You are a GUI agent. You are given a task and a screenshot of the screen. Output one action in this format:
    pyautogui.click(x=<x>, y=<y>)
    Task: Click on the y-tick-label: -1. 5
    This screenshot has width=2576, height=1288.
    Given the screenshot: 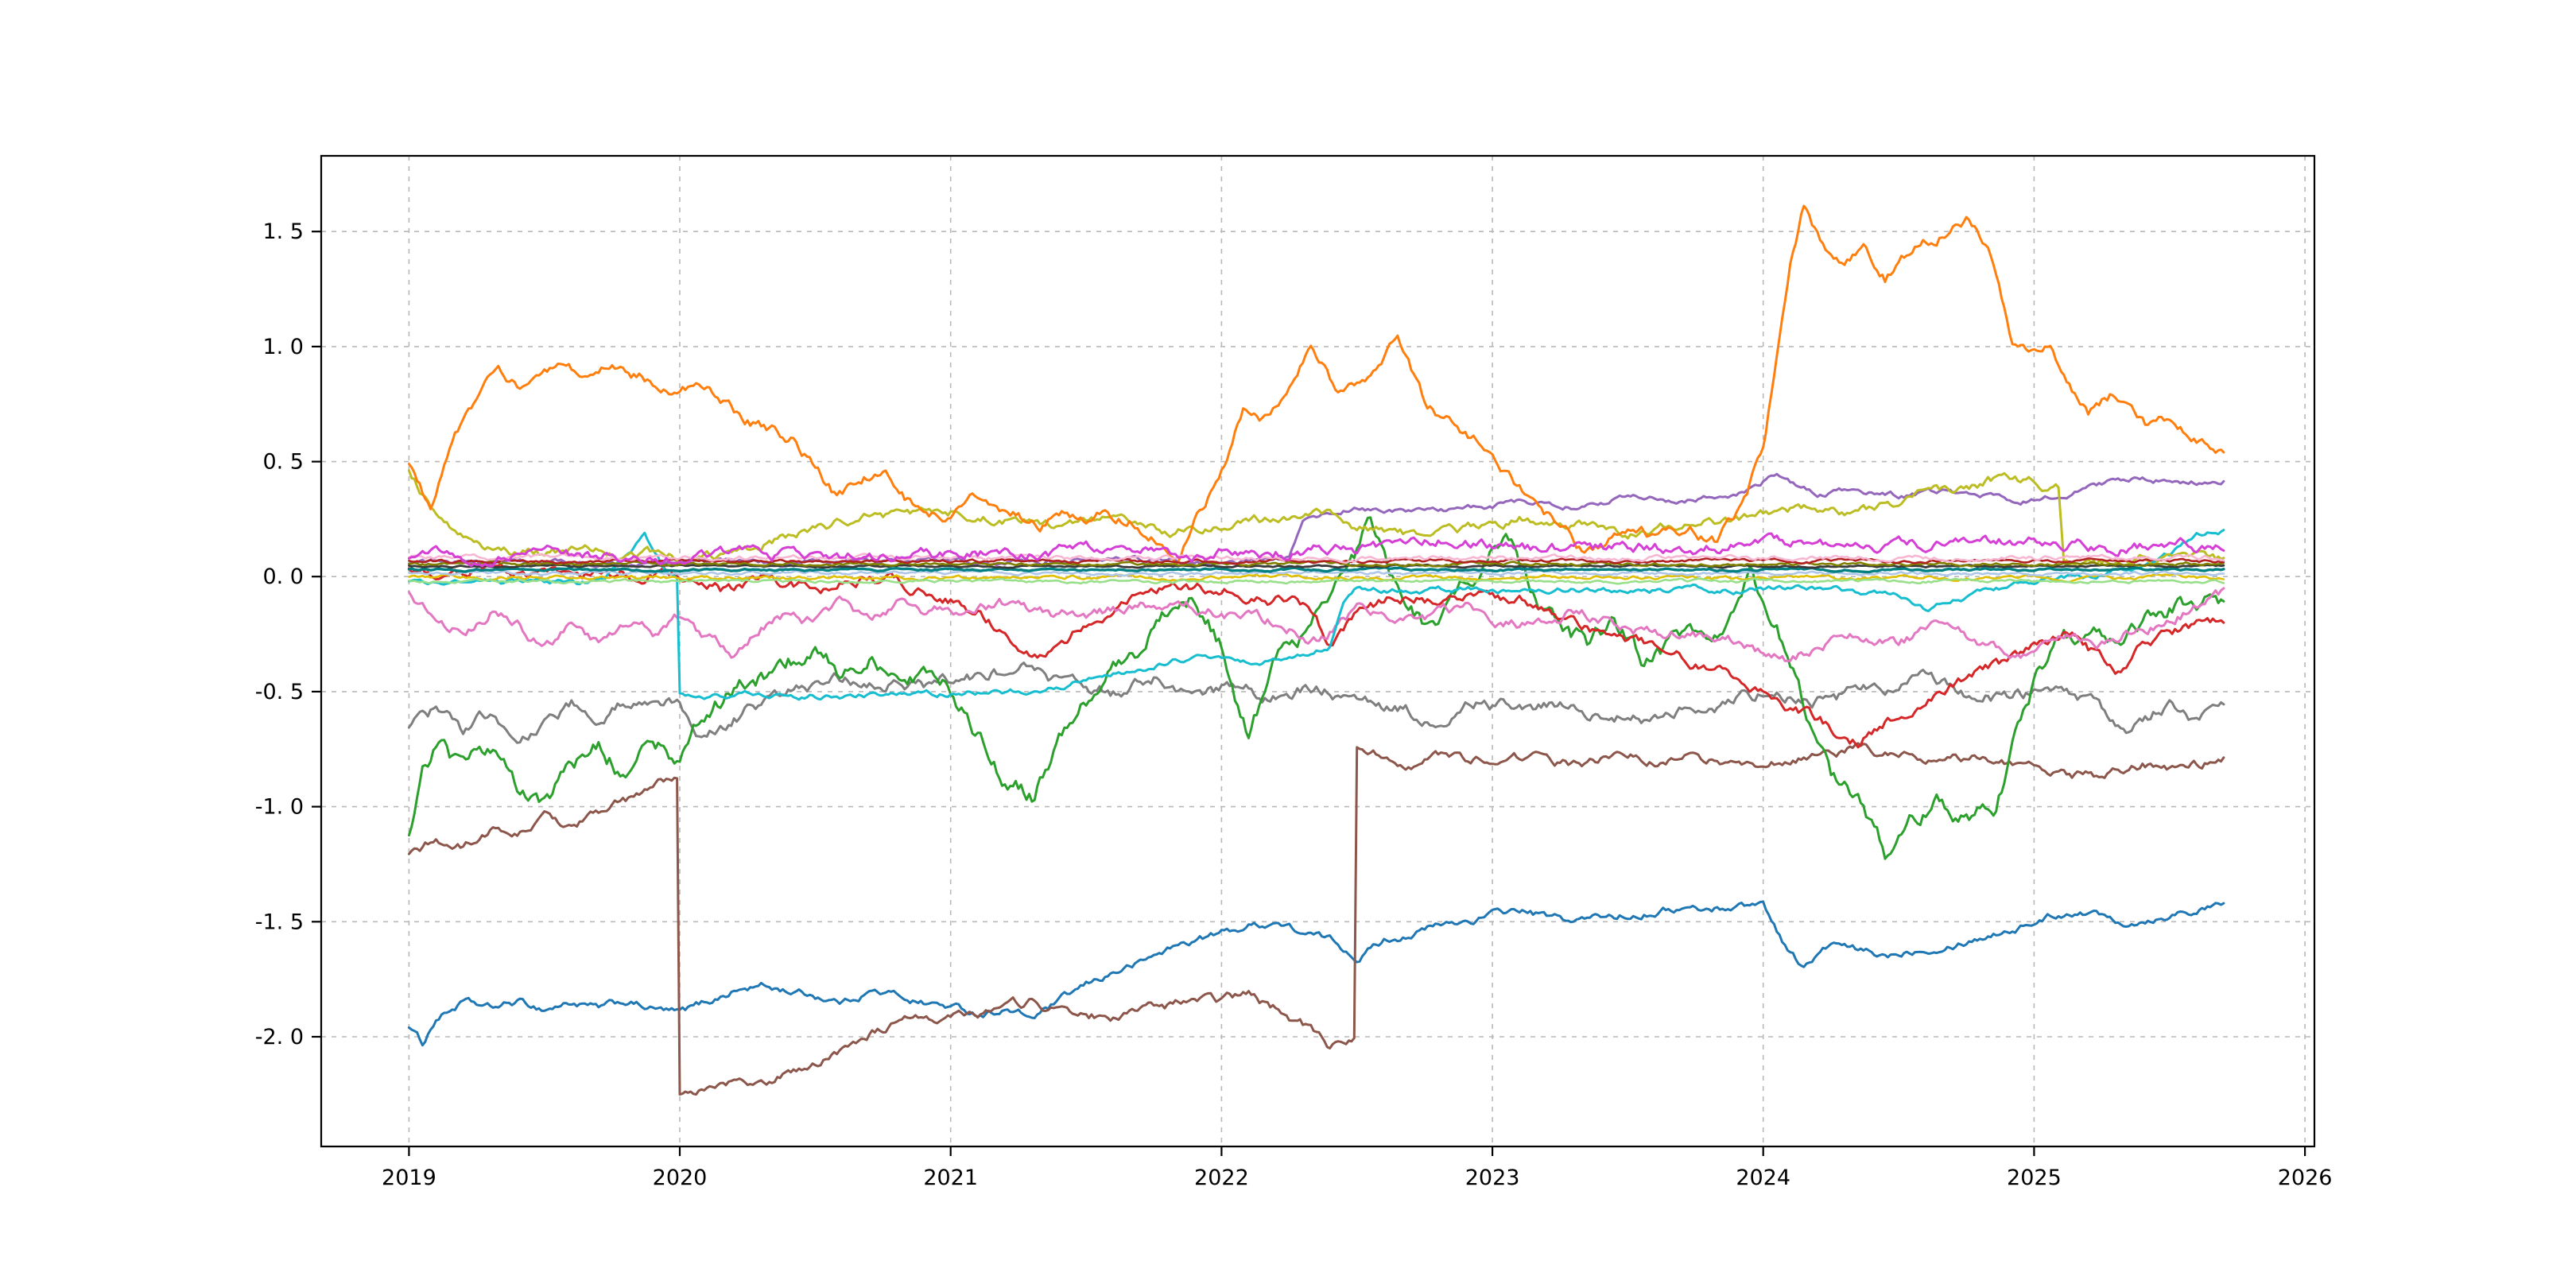 What is the action you would take?
    pyautogui.click(x=280, y=922)
    